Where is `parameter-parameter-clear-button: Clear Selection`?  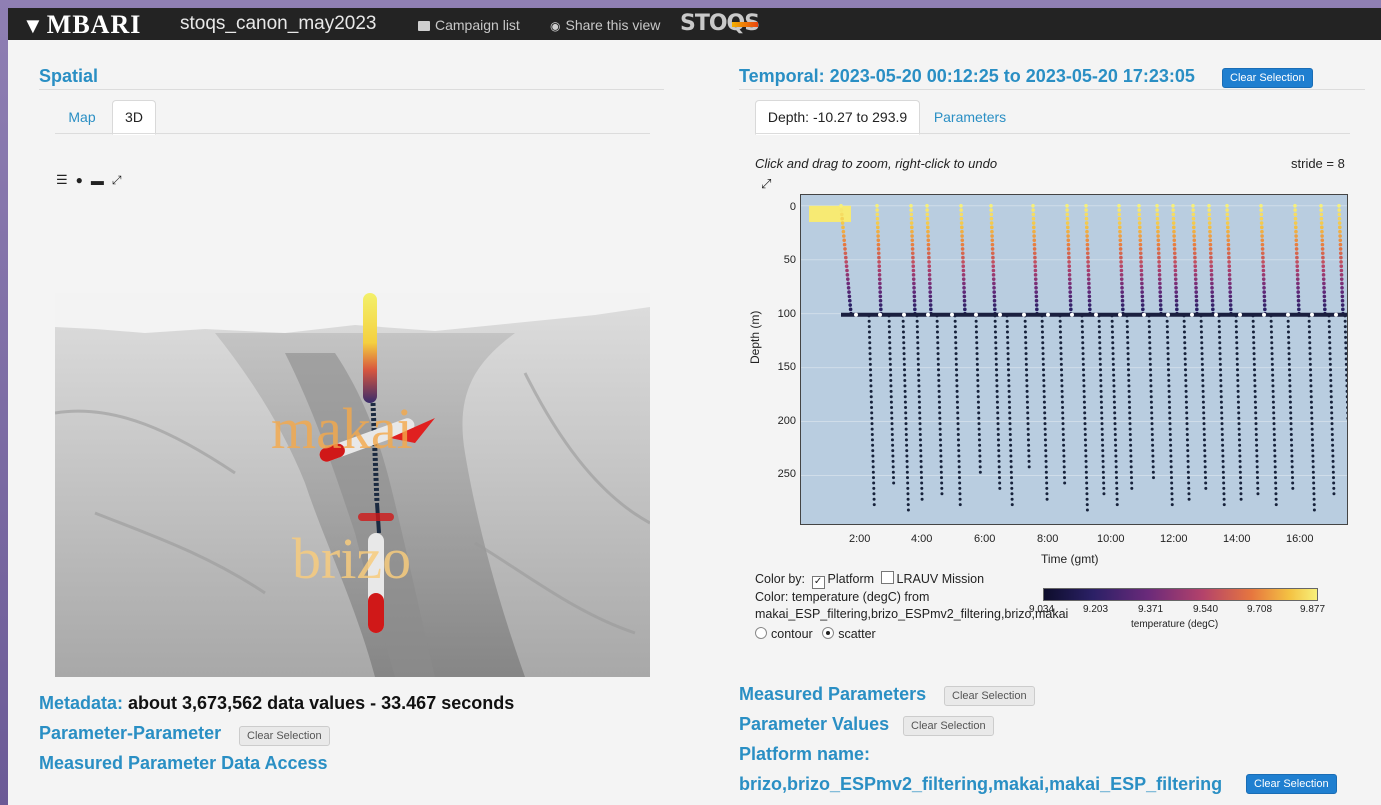
parameter-parameter-clear-button: Clear Selection is located at coordinates (284, 736).